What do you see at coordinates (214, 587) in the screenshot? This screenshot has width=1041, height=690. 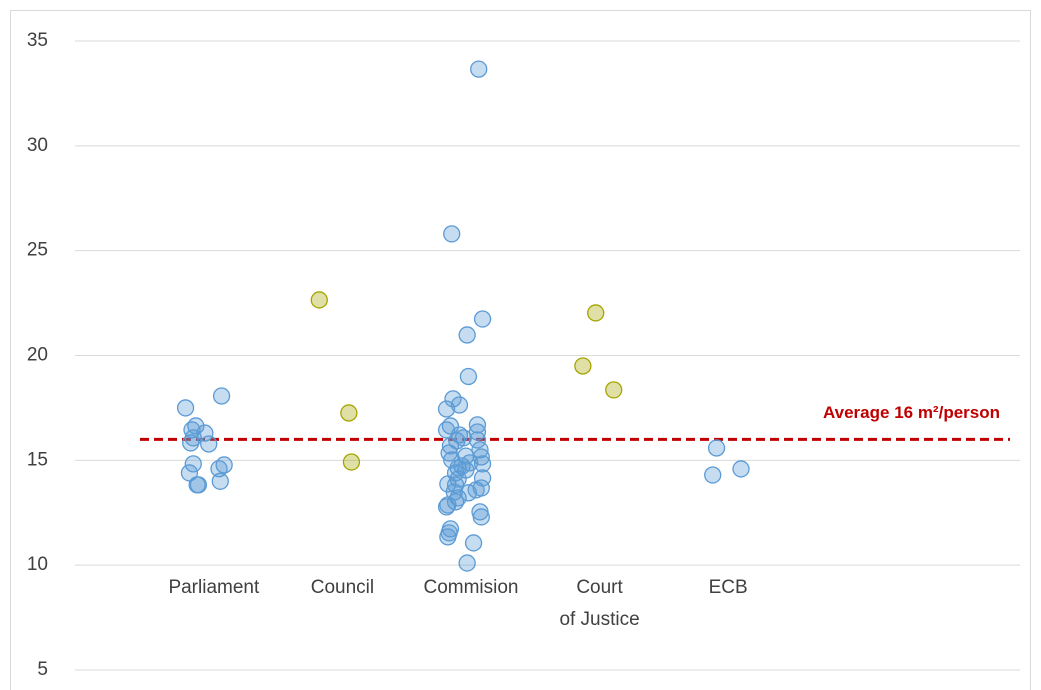 I see `x-tick-label: Parliament` at bounding box center [214, 587].